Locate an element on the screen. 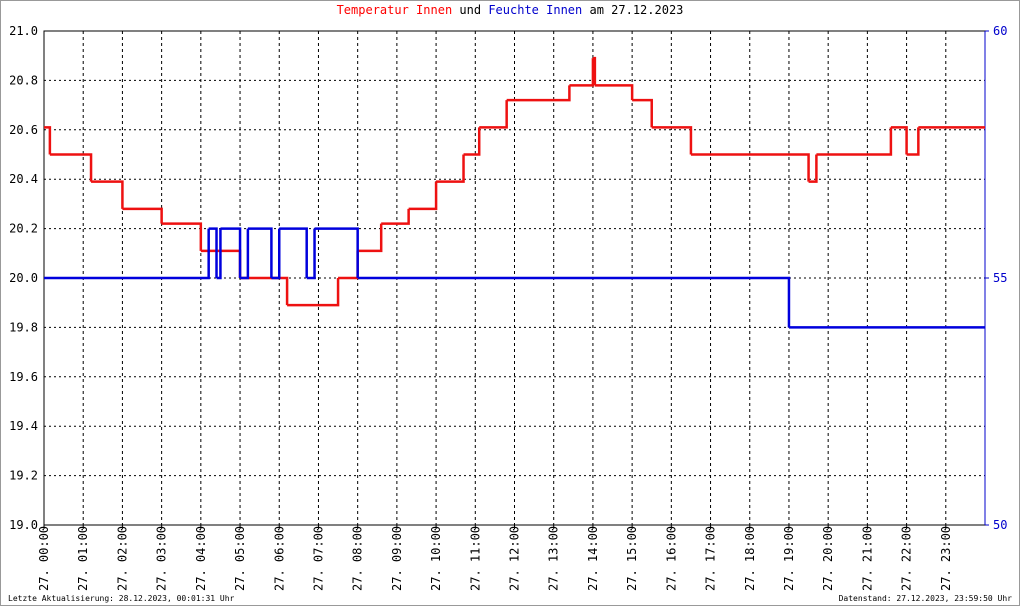 This screenshot has width=1020, height=606. x-tick-label: 27. 01:00 is located at coordinates (83, 558).